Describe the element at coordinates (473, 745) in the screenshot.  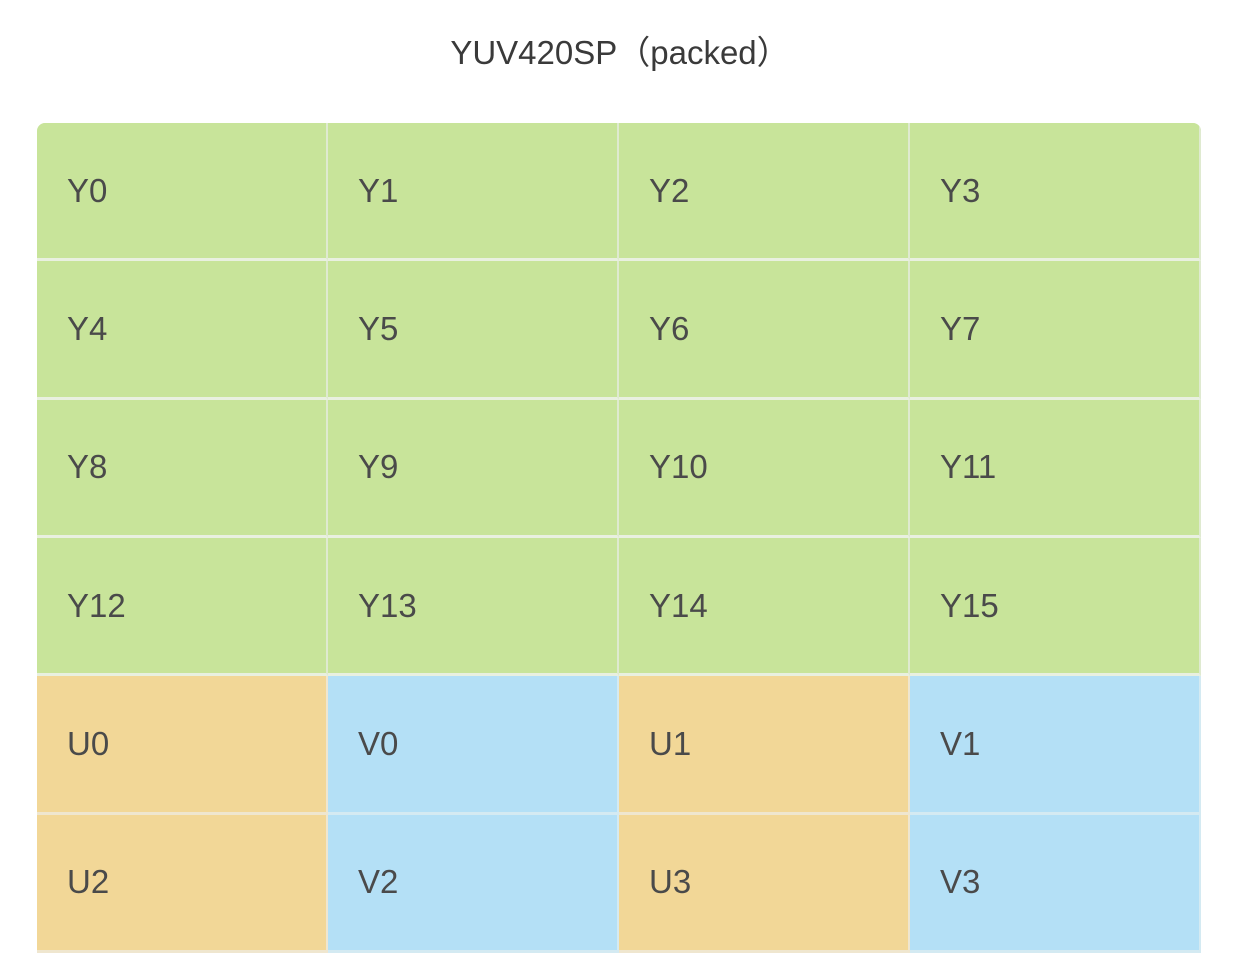
I see `v-cell: V0` at that location.